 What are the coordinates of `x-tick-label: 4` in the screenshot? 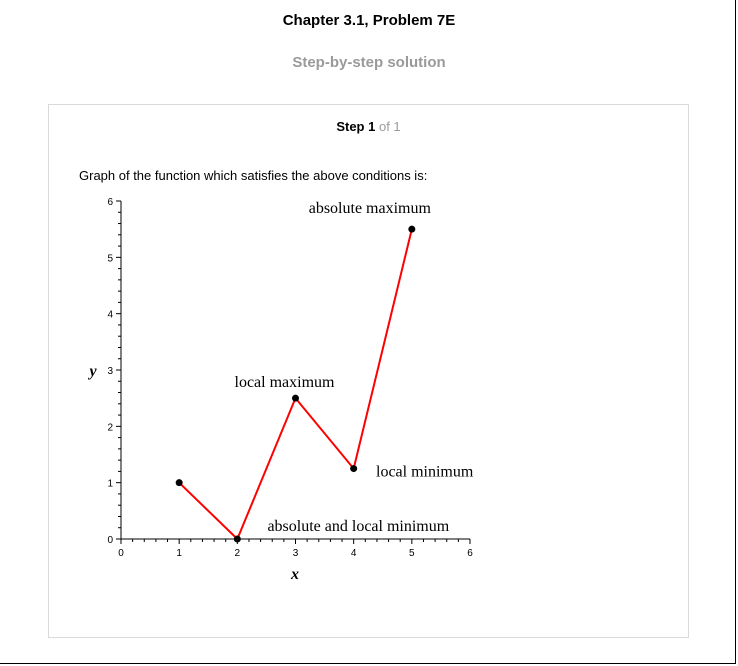 It's located at (354, 553).